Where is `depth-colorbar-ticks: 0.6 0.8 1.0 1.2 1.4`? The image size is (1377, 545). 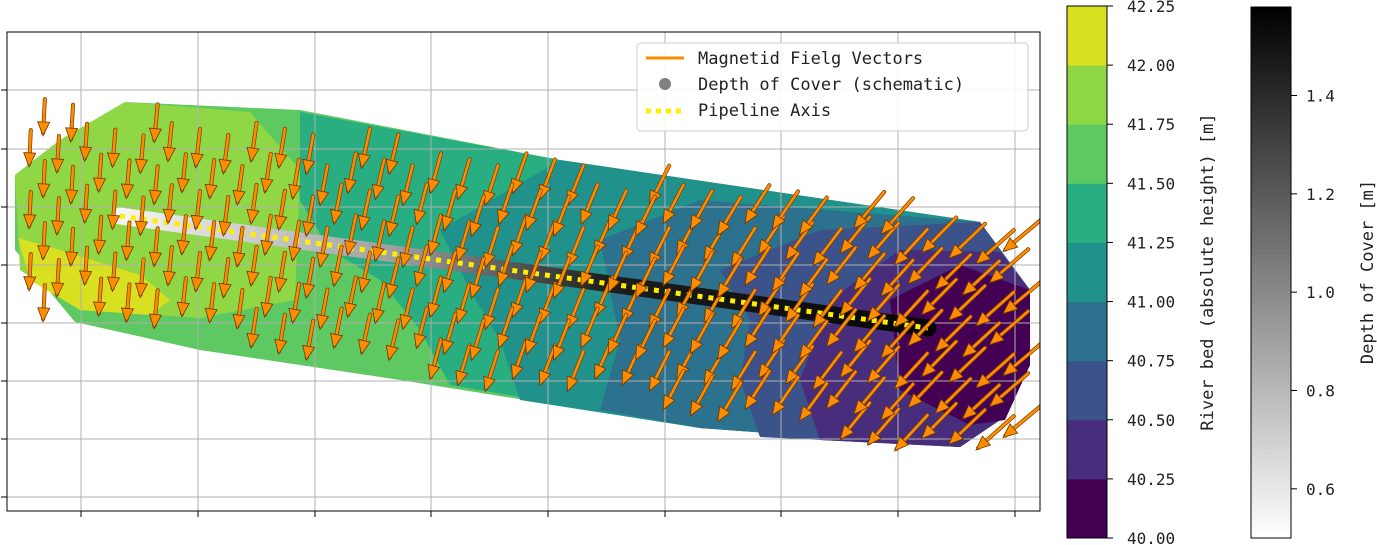
depth-colorbar-ticks: 0.6 0.8 1.0 1.2 1.4 is located at coordinates (1313, 293).